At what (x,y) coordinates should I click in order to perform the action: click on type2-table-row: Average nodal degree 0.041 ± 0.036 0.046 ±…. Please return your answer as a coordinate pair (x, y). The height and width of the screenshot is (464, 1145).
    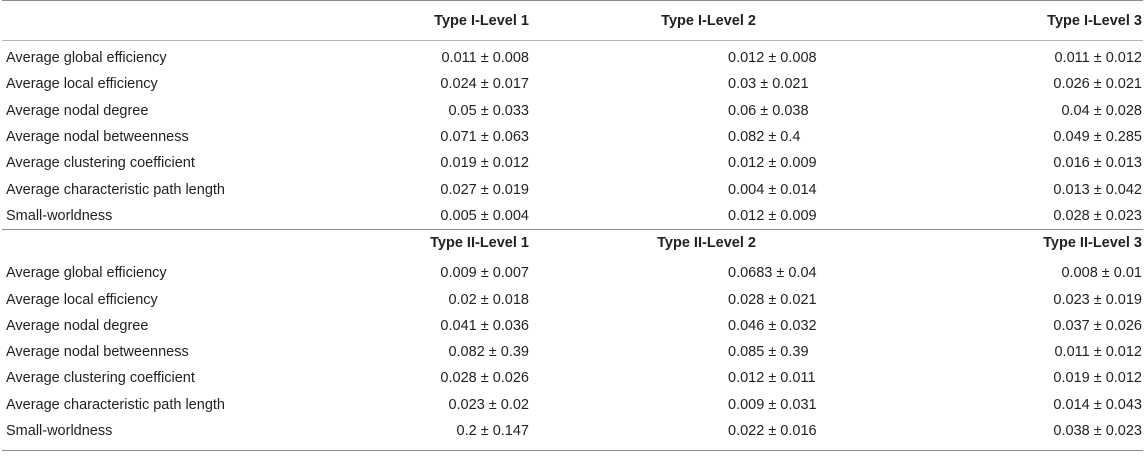
    Looking at the image, I should click on (572, 326).